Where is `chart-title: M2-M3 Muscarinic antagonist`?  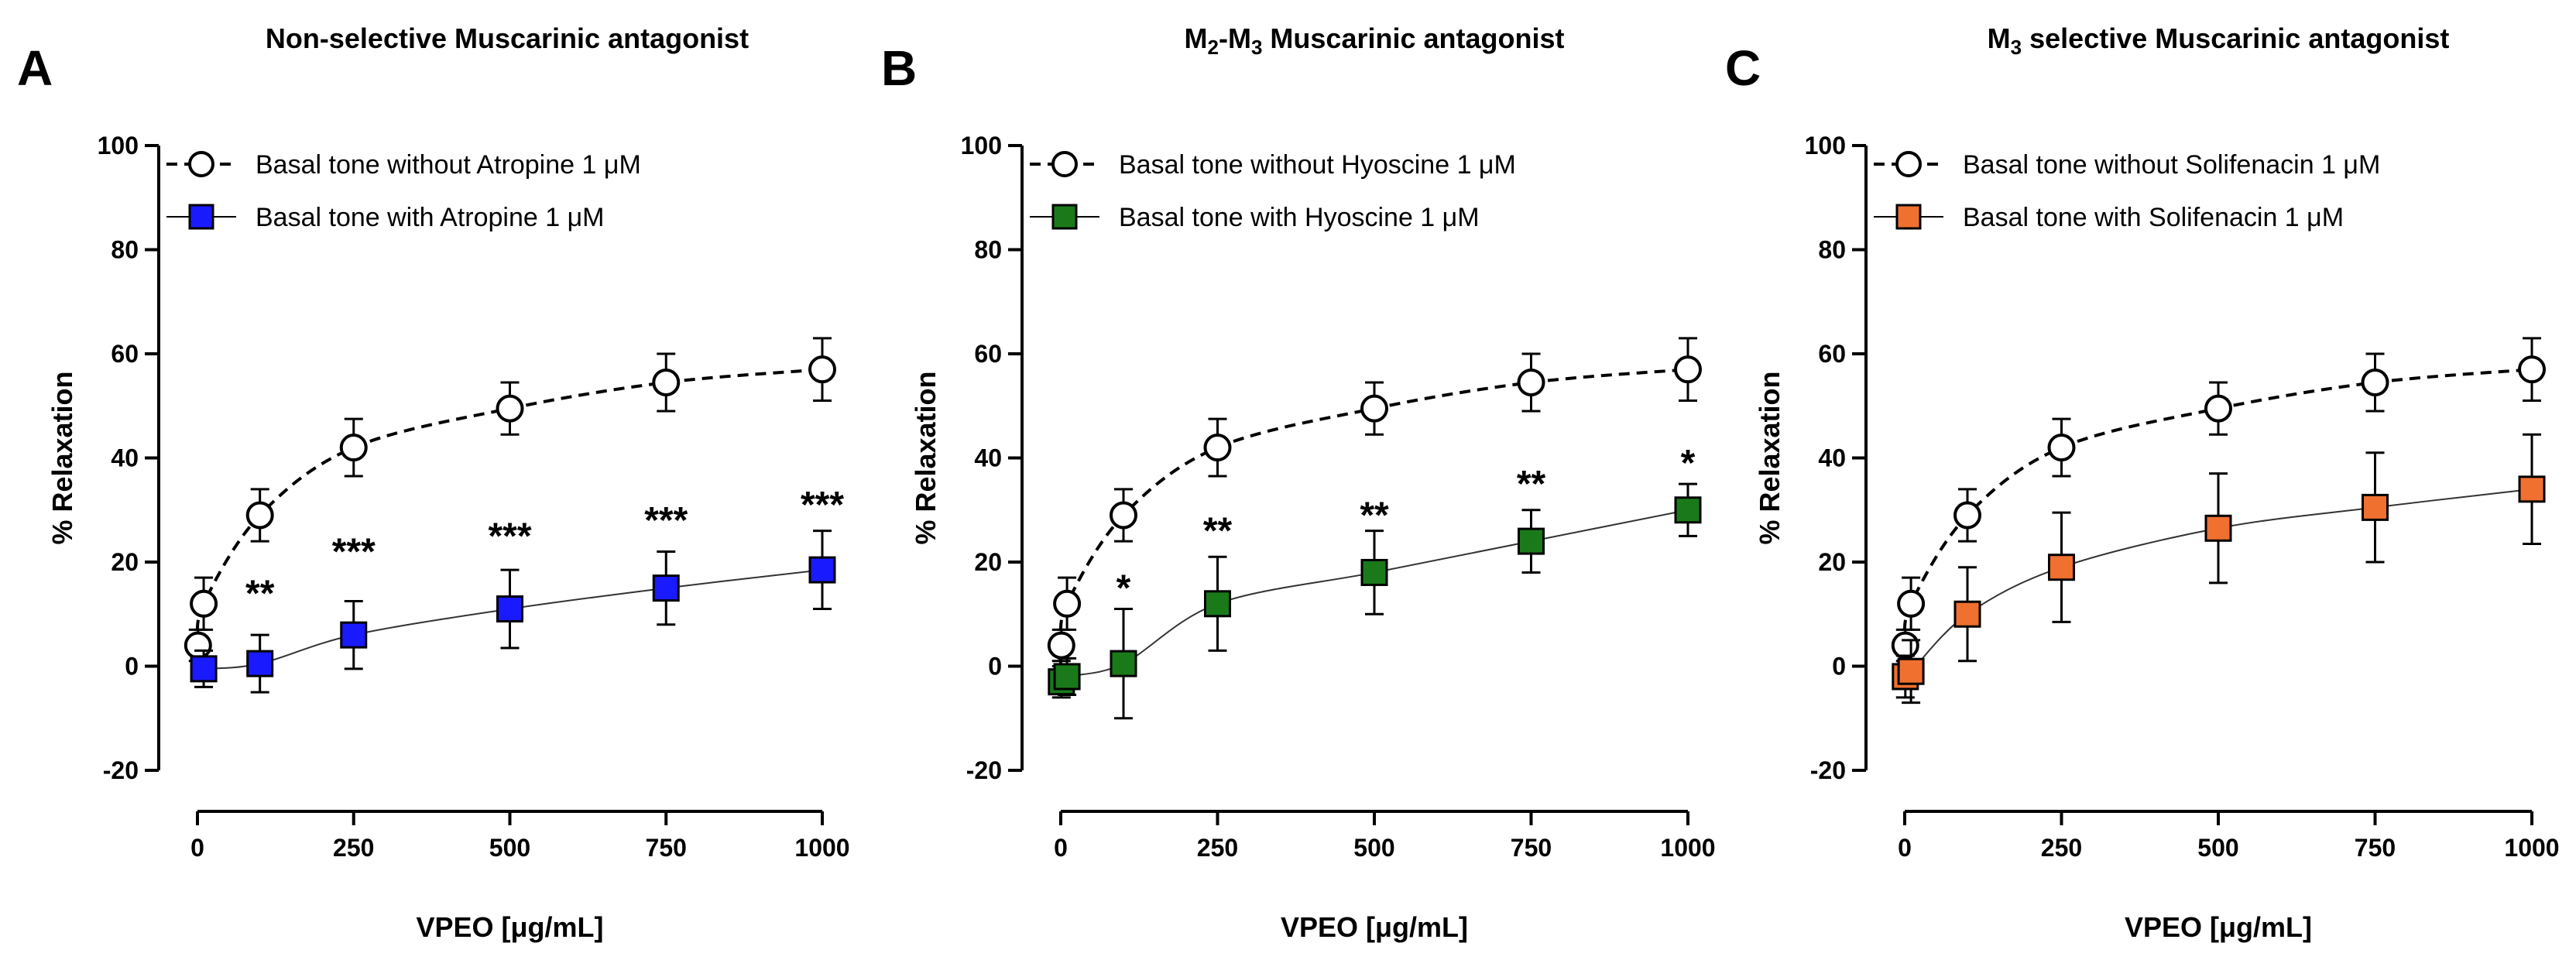 chart-title: M2-M3 Muscarinic antagonist is located at coordinates (1375, 40).